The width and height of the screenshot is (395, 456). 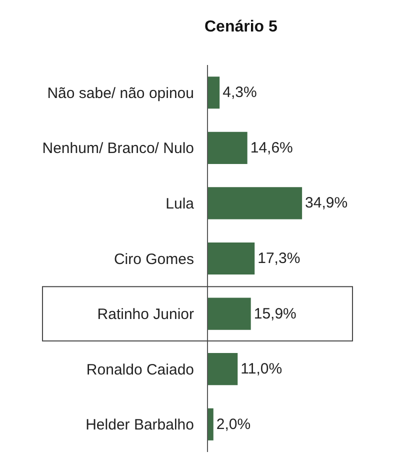 I want to click on data-label: 17,3%, so click(x=279, y=258).